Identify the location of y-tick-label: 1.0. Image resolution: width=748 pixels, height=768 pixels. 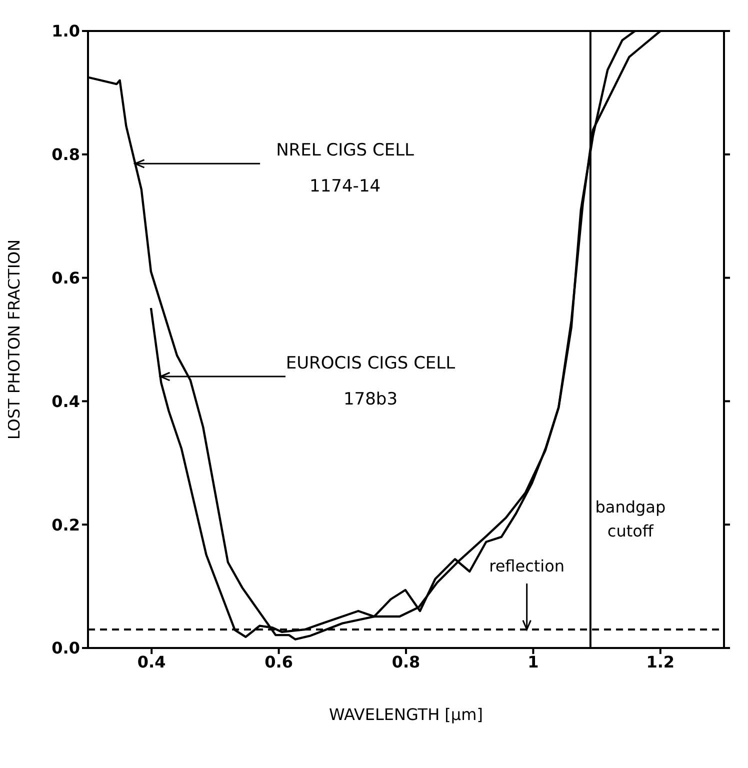
(66, 31).